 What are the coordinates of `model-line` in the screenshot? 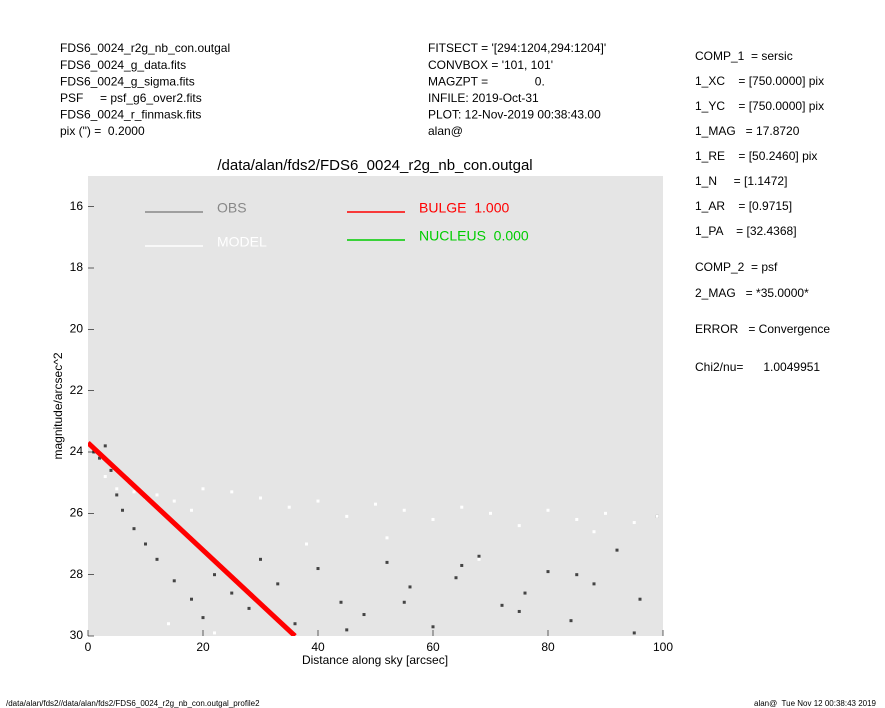 It's located at (192, 538).